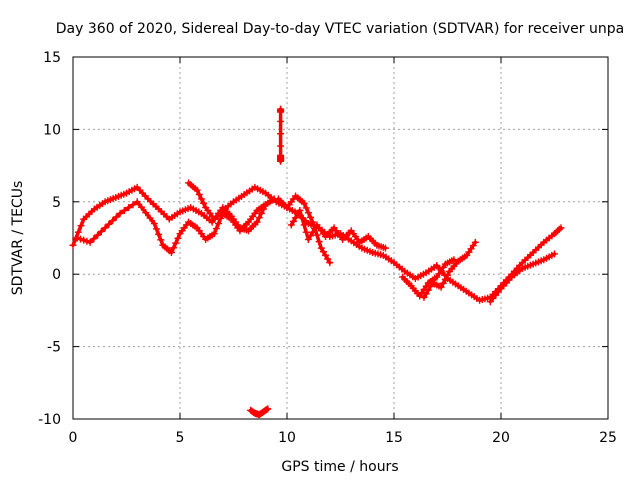 The width and height of the screenshot is (640, 480). Describe the element at coordinates (49, 420) in the screenshot. I see `y-tick-label: -10` at that location.